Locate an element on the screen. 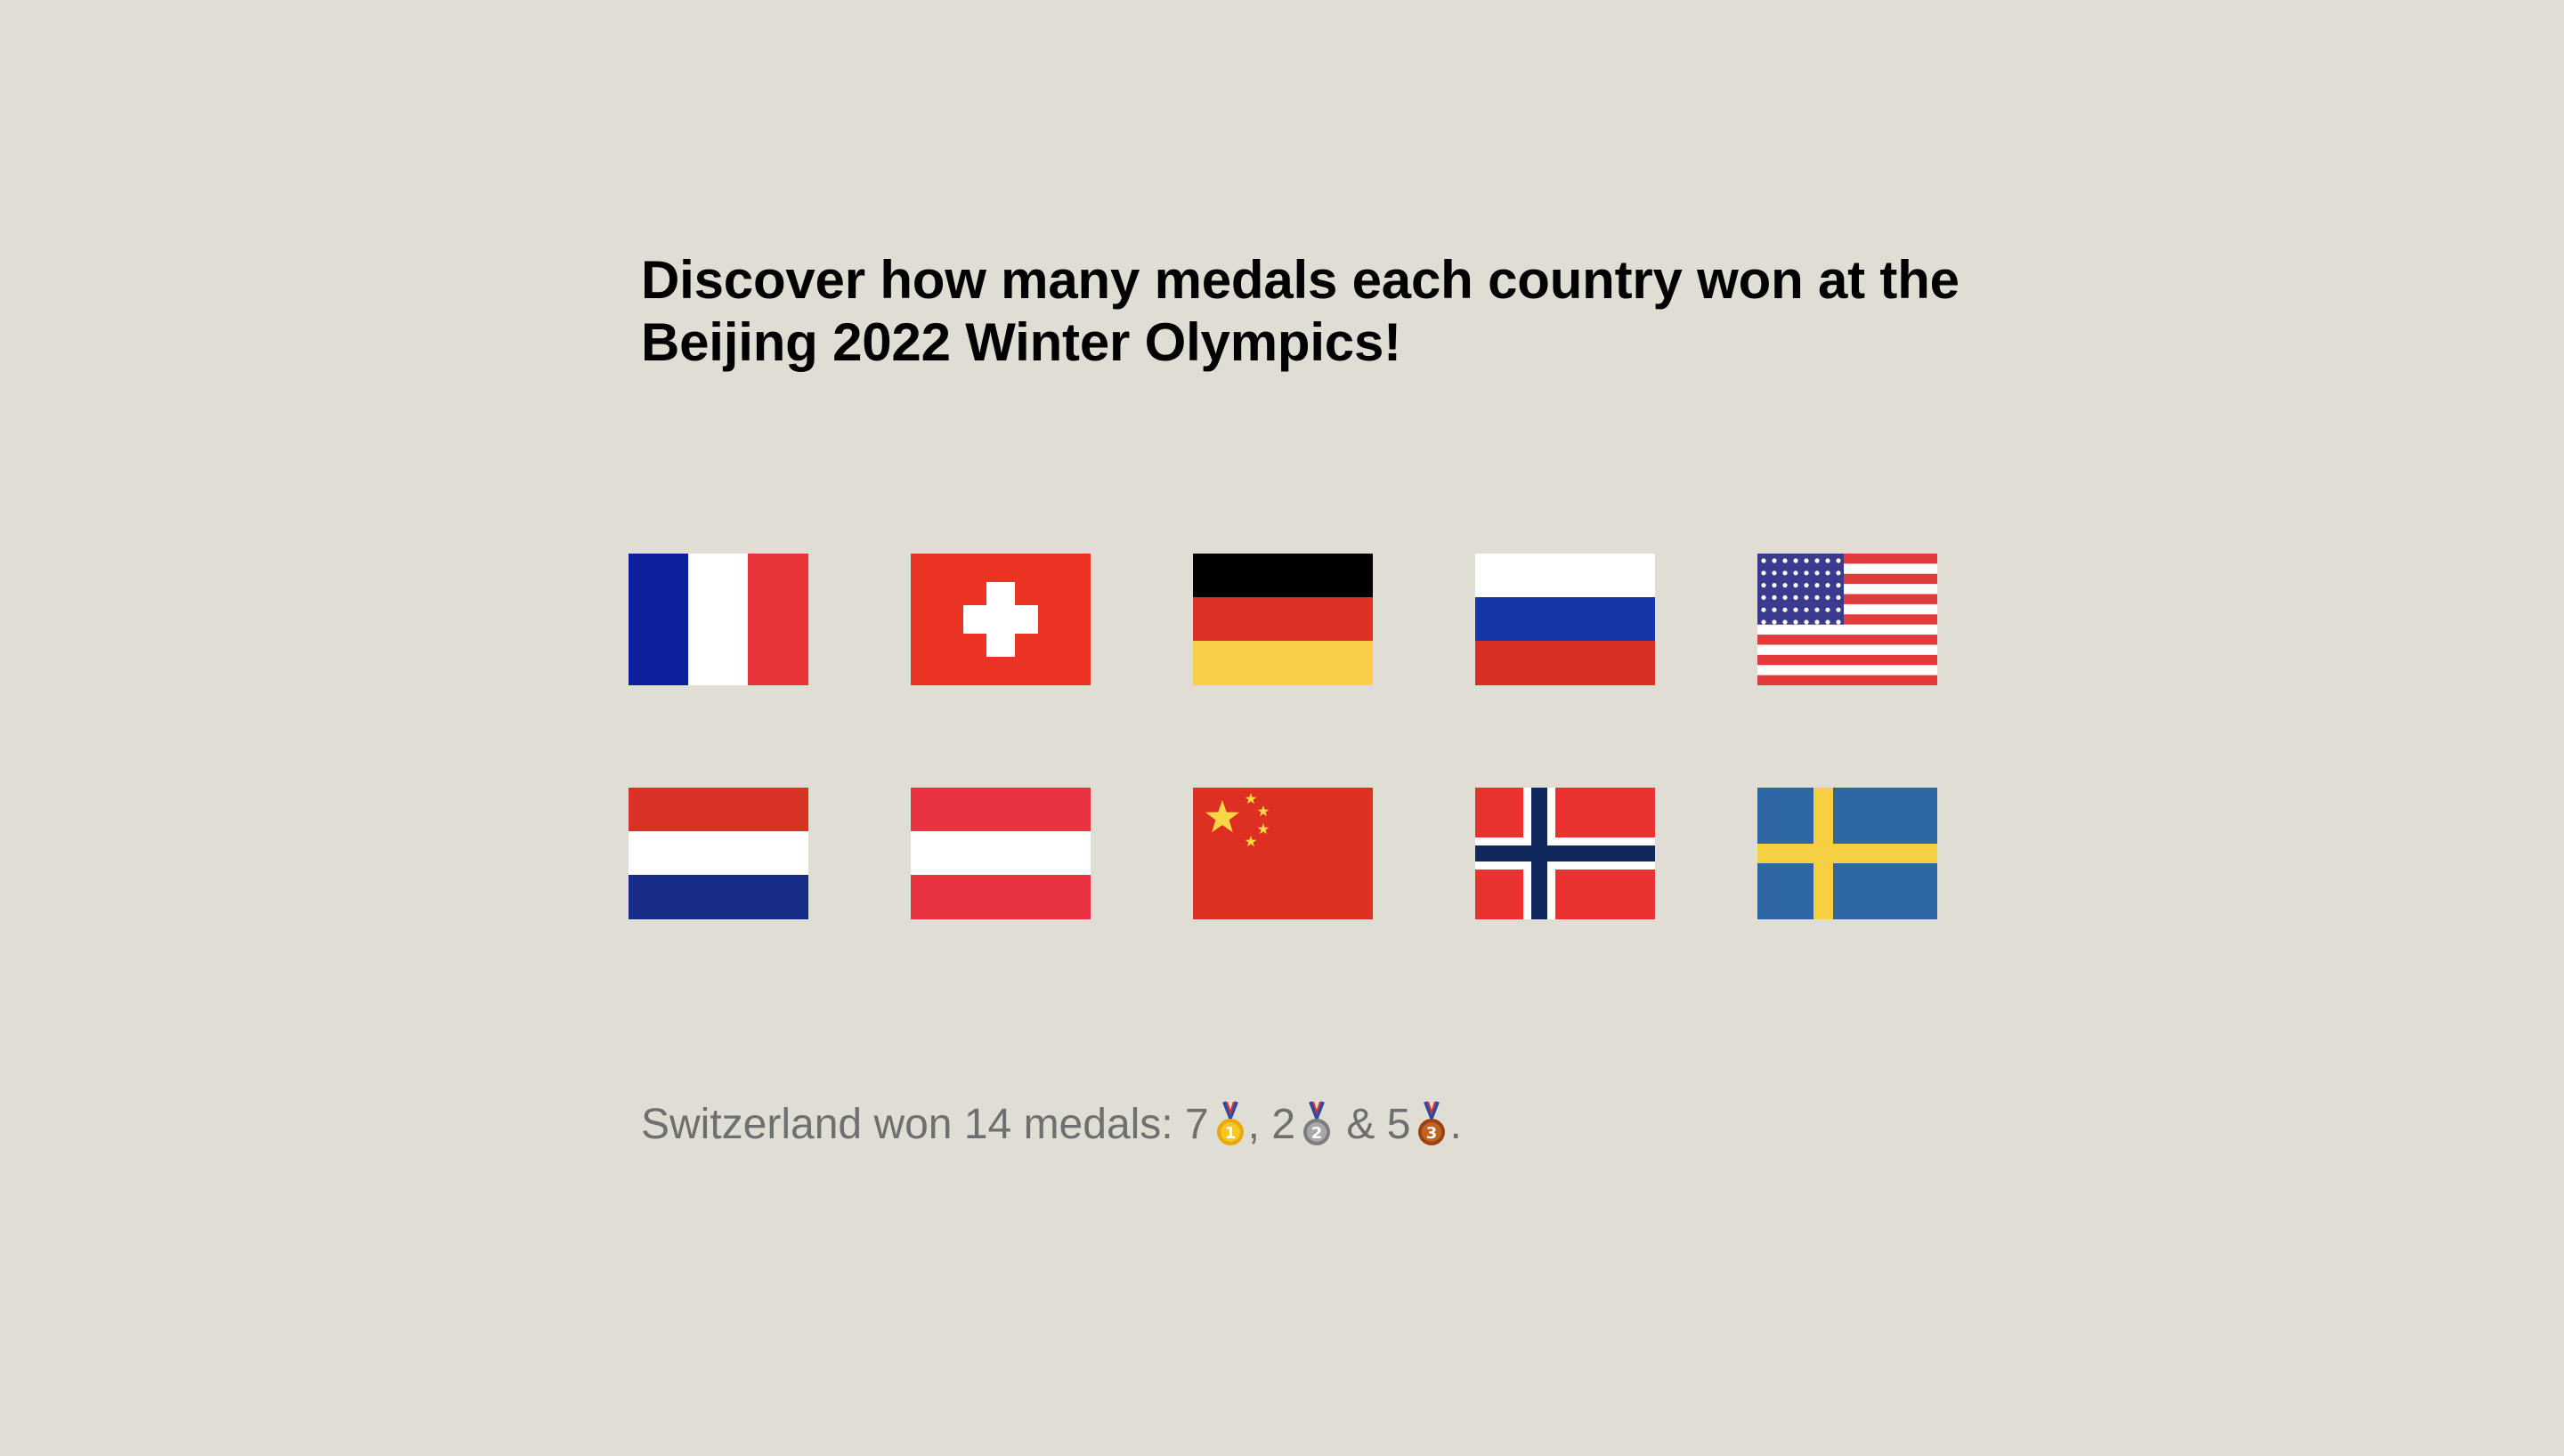 Image resolution: width=2564 pixels, height=1456 pixels. flag-switzerland-button is located at coordinates (1001, 619).